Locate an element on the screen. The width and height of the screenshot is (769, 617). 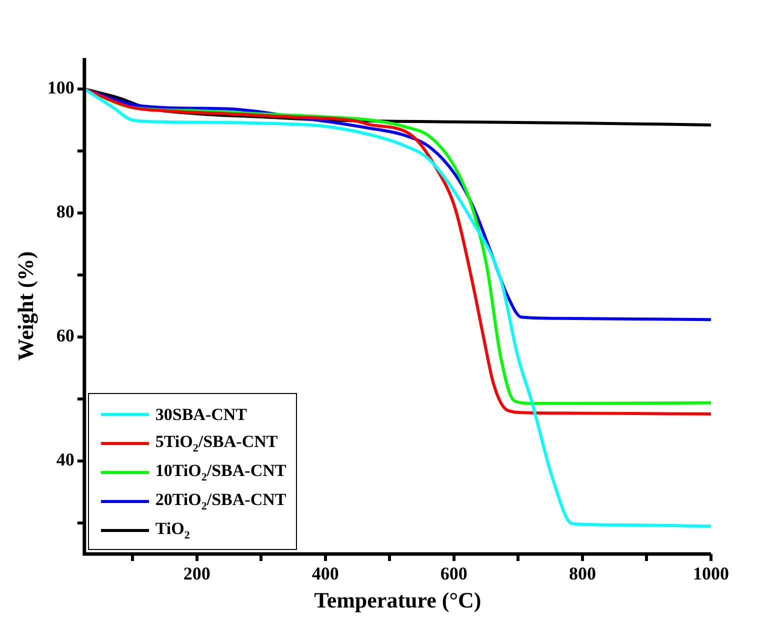
x-tick-label: 1000 is located at coordinates (711, 573).